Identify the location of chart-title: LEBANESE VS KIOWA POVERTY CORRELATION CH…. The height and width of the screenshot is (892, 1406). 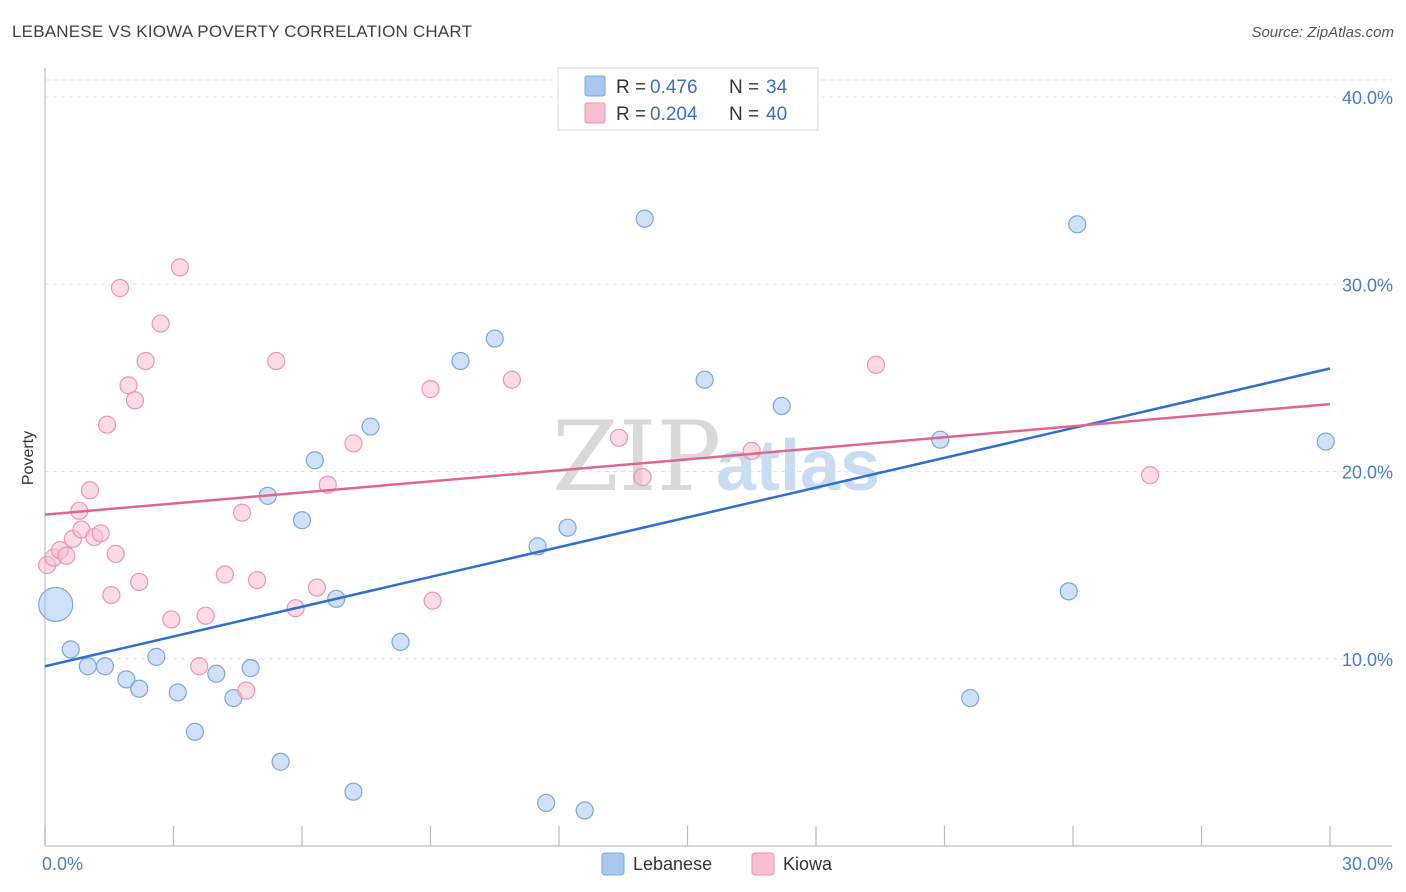
(242, 31).